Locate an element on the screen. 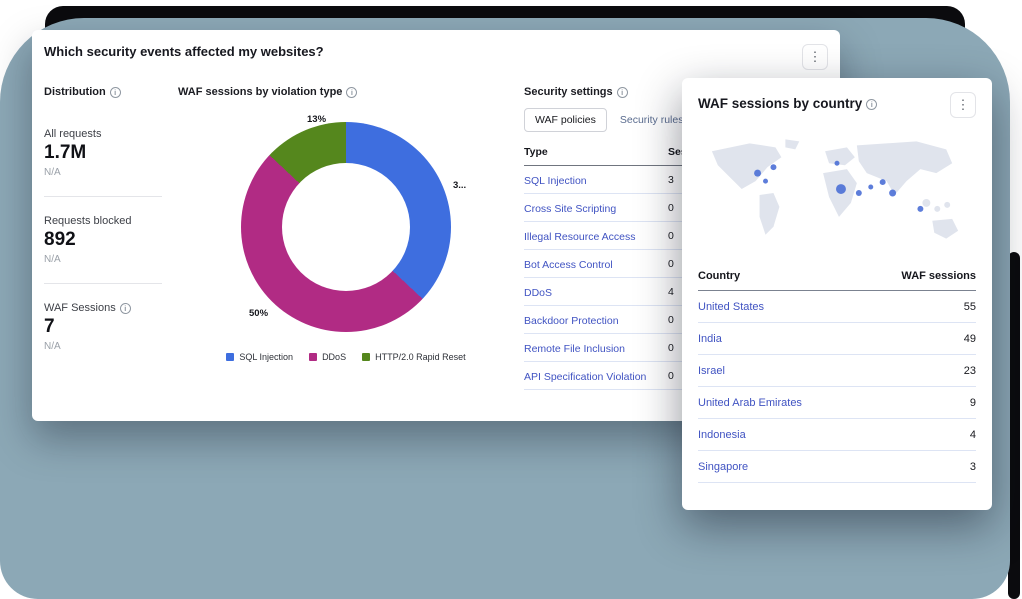 This screenshot has width=1022, height=599. table-row: Remote File Inclusion 0 is located at coordinates (664, 348).